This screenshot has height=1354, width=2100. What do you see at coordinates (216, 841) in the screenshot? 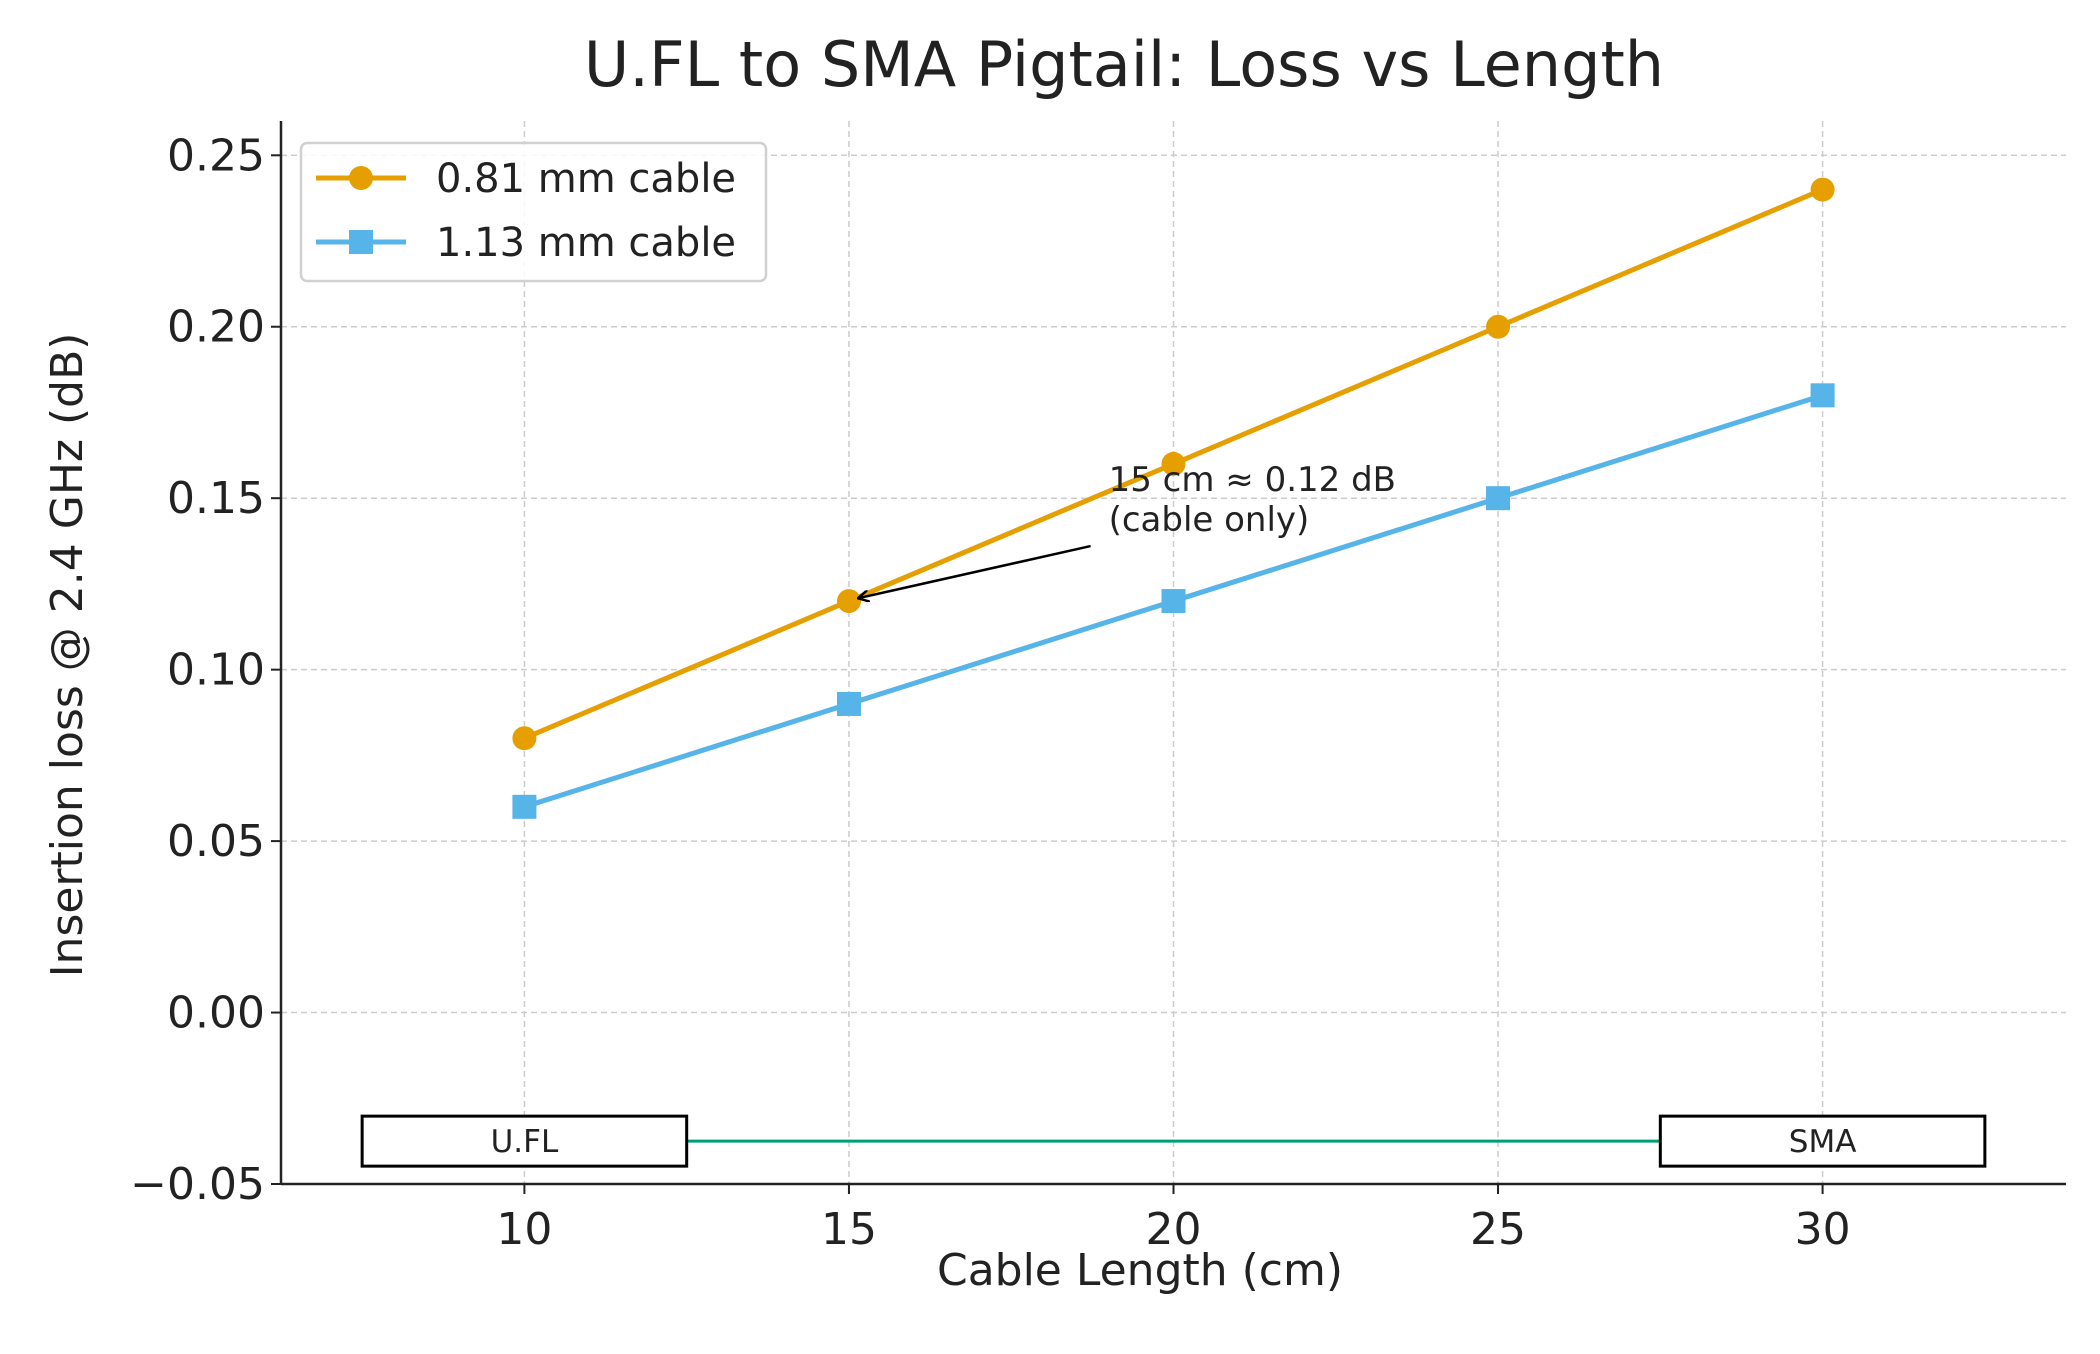
I see `y-tick-label: 0.05` at bounding box center [216, 841].